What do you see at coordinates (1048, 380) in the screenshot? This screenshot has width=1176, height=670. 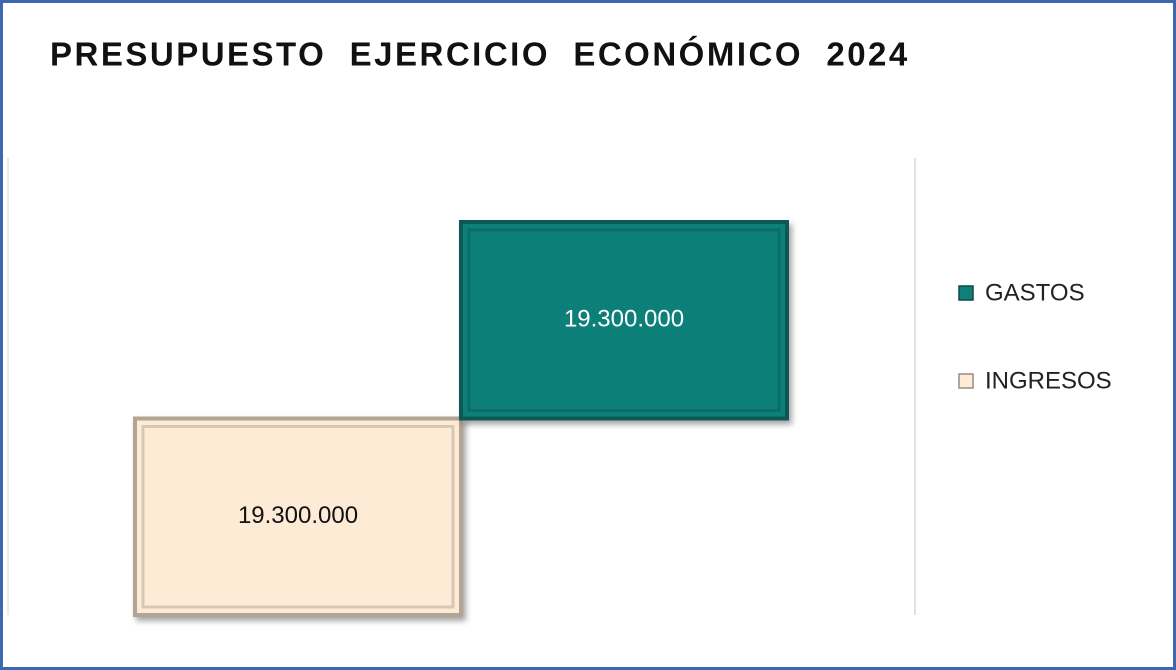 I see `legend-label: INGRESOS` at bounding box center [1048, 380].